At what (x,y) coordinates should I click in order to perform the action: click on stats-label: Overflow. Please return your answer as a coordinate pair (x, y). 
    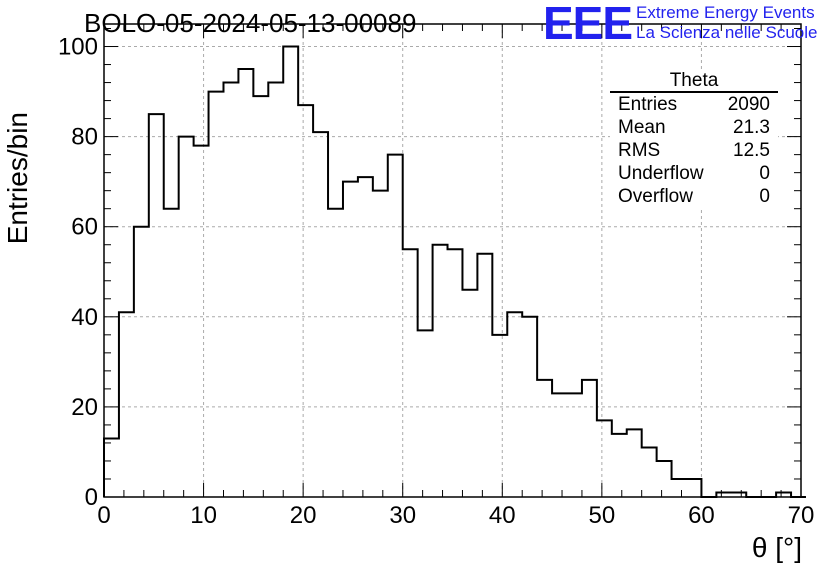
    Looking at the image, I should click on (655, 196).